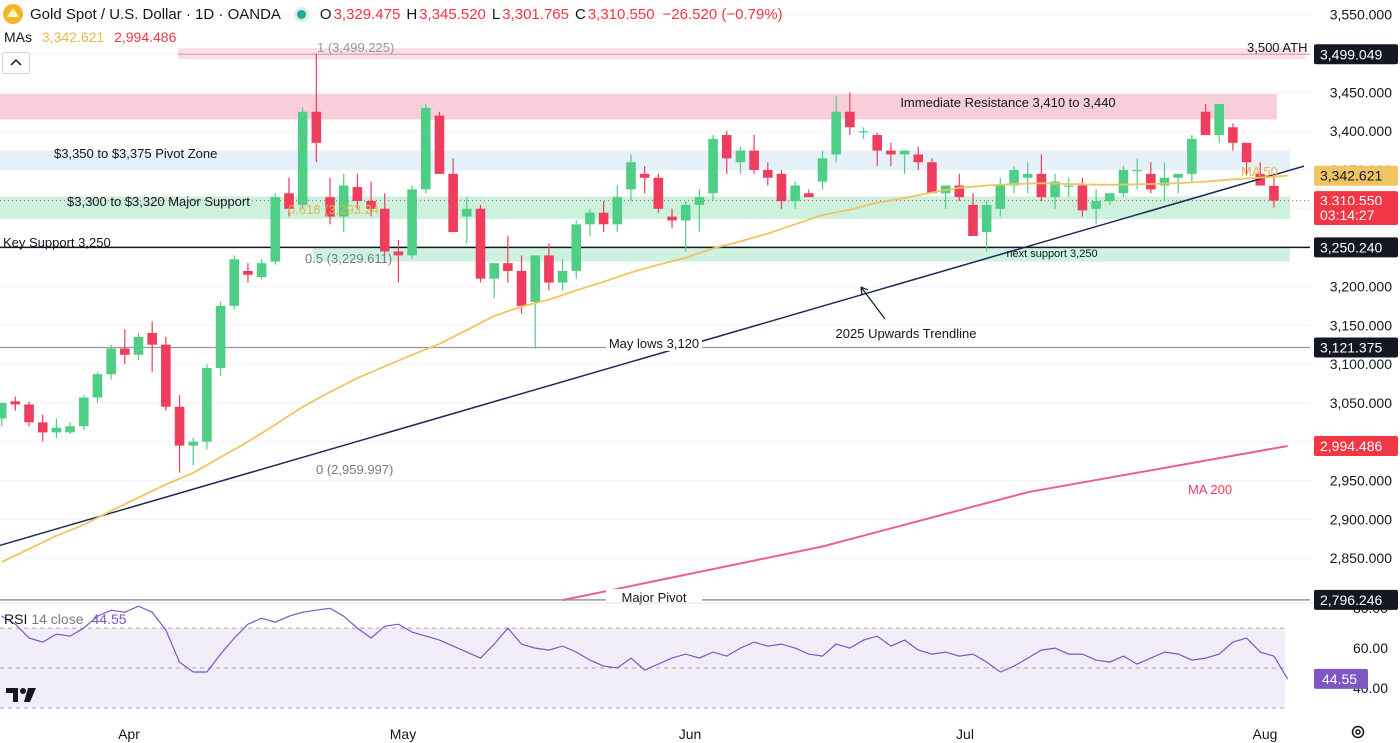  Describe the element at coordinates (1358, 732) in the screenshot. I see `gear-icon` at that location.